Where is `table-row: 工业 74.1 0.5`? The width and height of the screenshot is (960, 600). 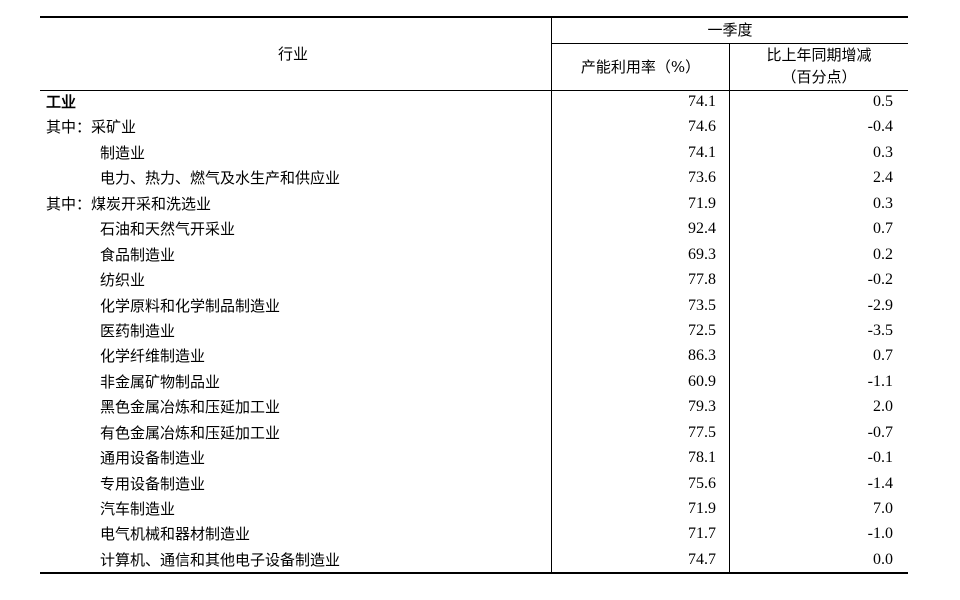
table-row: 工业 74.1 0.5 is located at coordinates (474, 102).